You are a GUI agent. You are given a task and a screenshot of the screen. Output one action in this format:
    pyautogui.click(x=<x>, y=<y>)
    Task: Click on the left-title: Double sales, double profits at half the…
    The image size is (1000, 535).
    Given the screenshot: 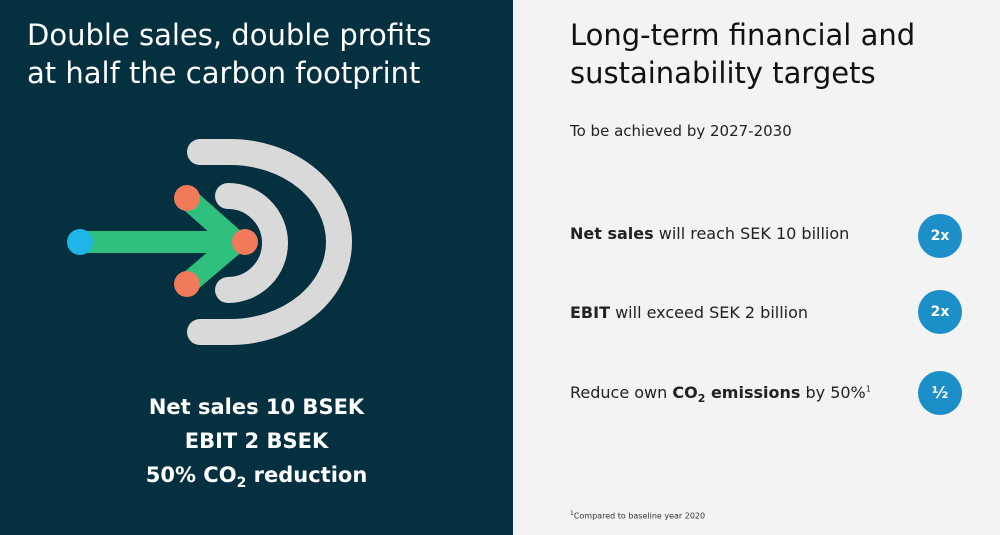 What is the action you would take?
    pyautogui.click(x=229, y=54)
    